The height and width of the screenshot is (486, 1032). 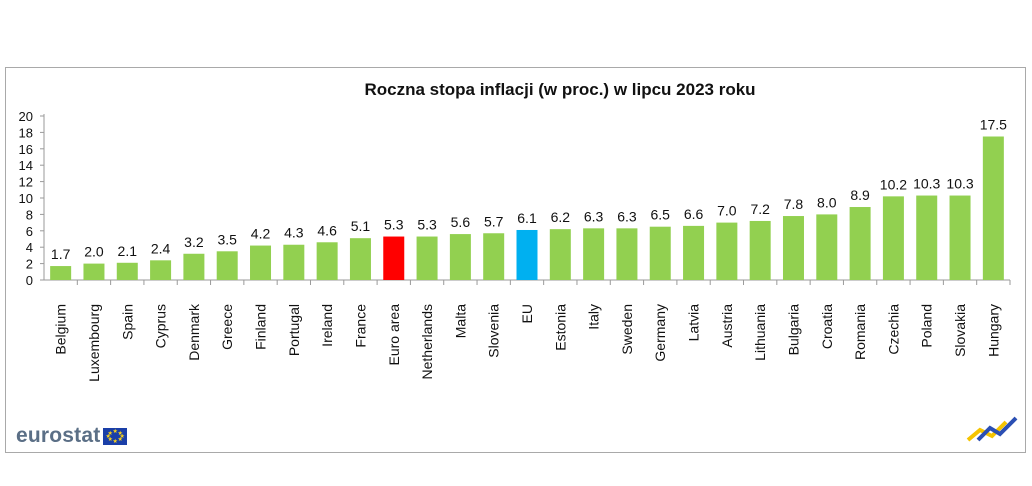 What do you see at coordinates (594, 317) in the screenshot?
I see `category-label: Italy` at bounding box center [594, 317].